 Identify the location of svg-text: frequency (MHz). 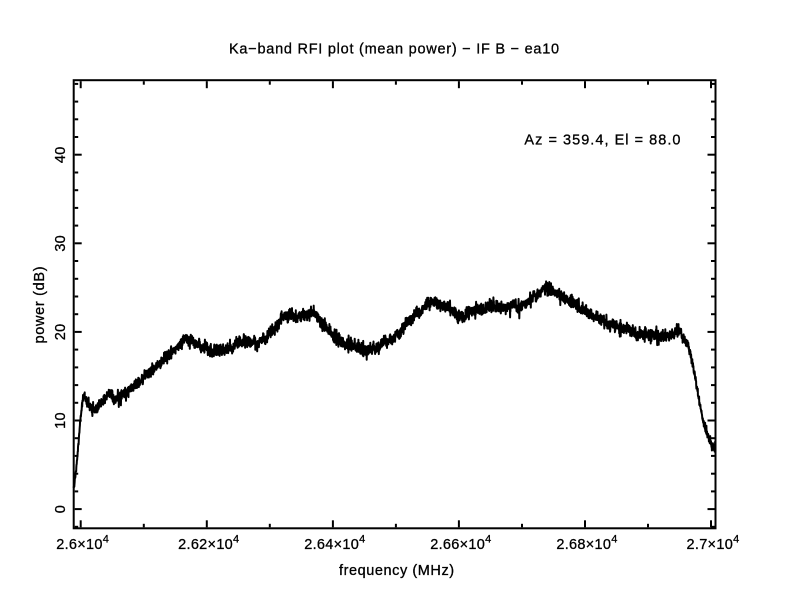
(397, 571).